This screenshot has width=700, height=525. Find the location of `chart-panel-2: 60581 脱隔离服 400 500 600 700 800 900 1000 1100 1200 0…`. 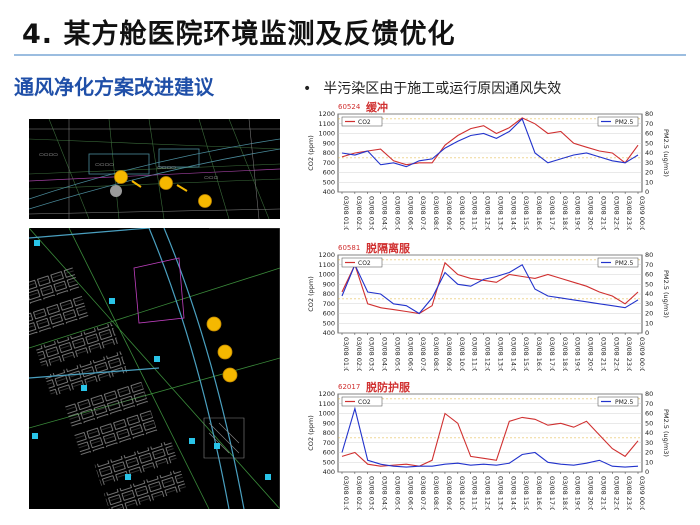

chart-panel-2: 60581 脱隔离服 400 500 600 700 800 900 1000 1100 1200 0… is located at coordinates (488, 306).